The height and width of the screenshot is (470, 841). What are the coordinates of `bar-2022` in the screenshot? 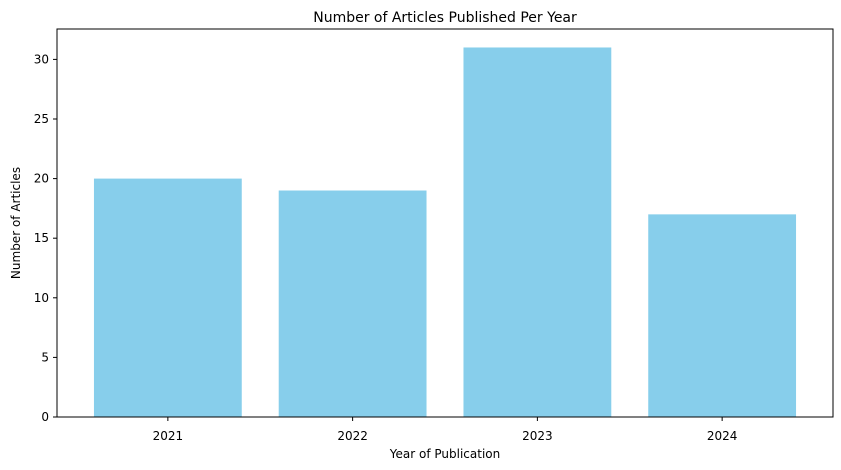 It's located at (352, 303).